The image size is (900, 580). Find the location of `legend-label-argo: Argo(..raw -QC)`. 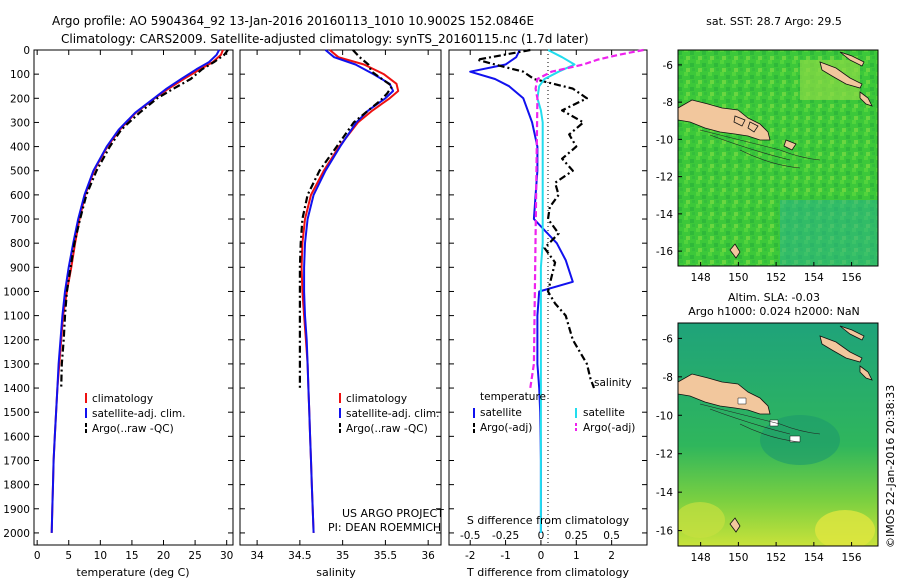

legend-label-argo: Argo(..raw -QC) is located at coordinates (133, 429).